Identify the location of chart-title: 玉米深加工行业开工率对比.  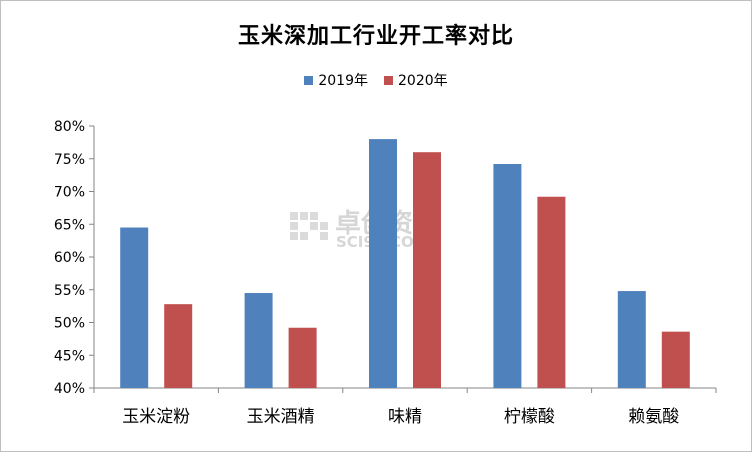
(375, 36).